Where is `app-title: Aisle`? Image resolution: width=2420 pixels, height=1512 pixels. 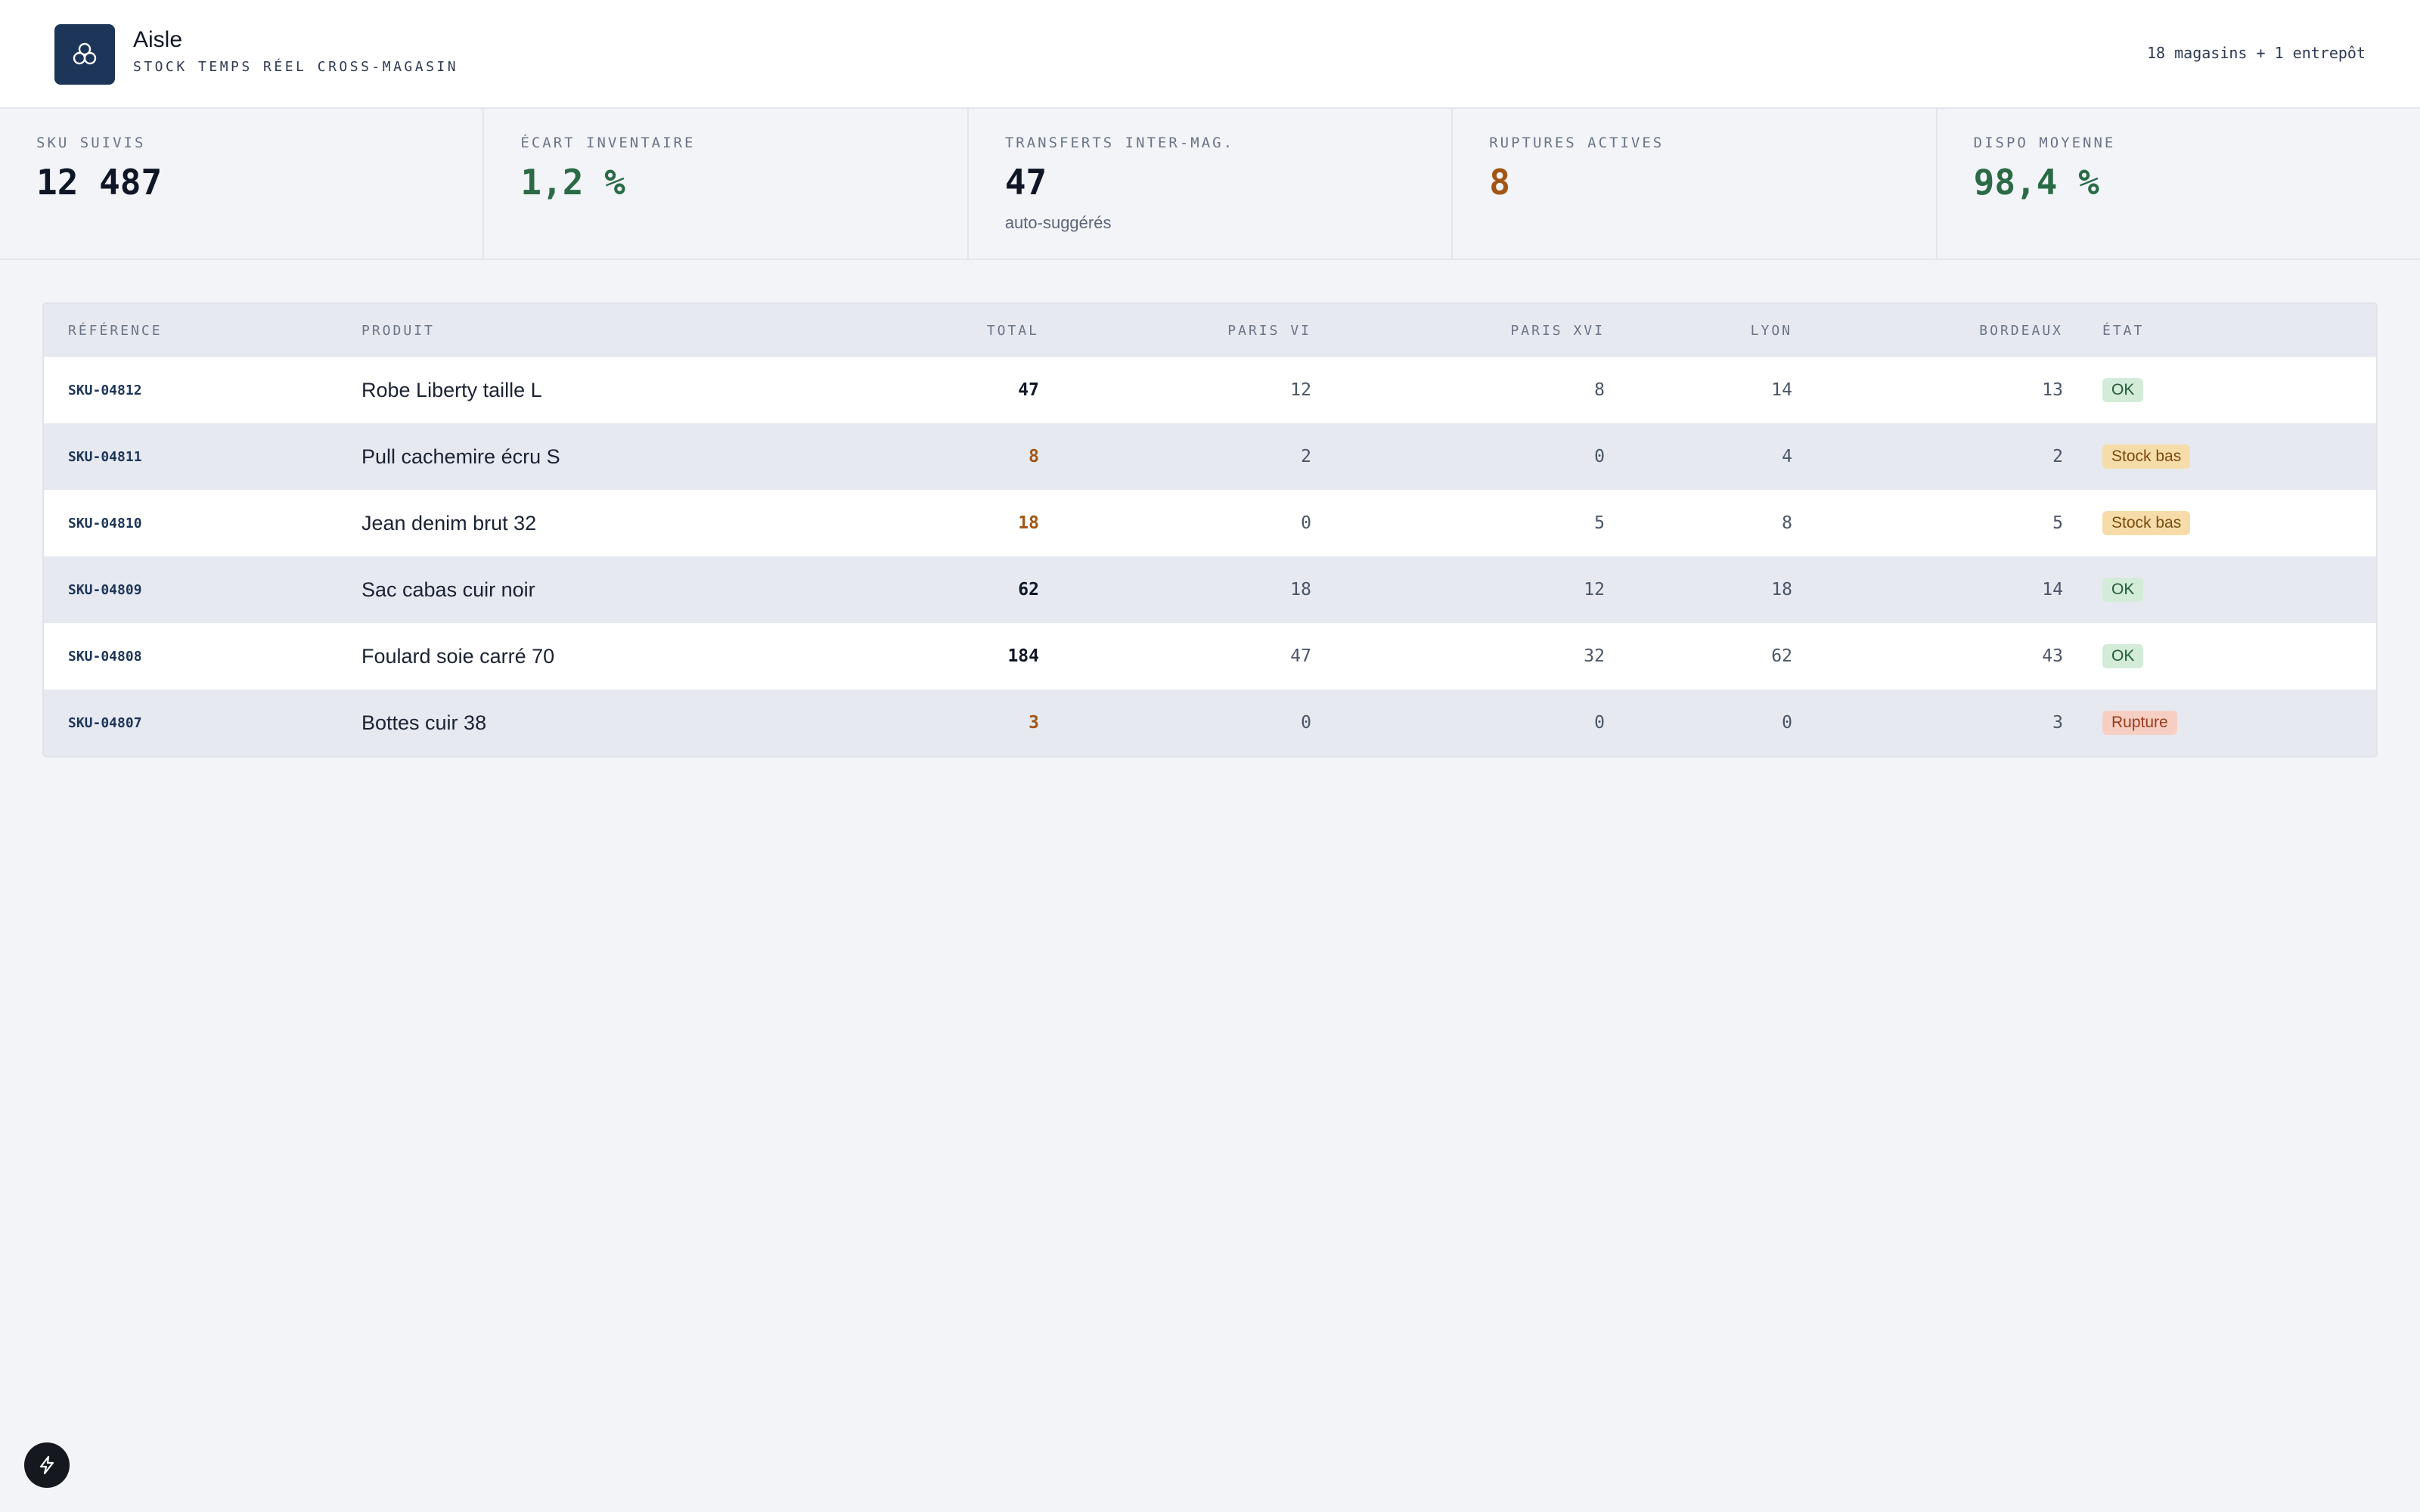 app-title: Aisle is located at coordinates (158, 40).